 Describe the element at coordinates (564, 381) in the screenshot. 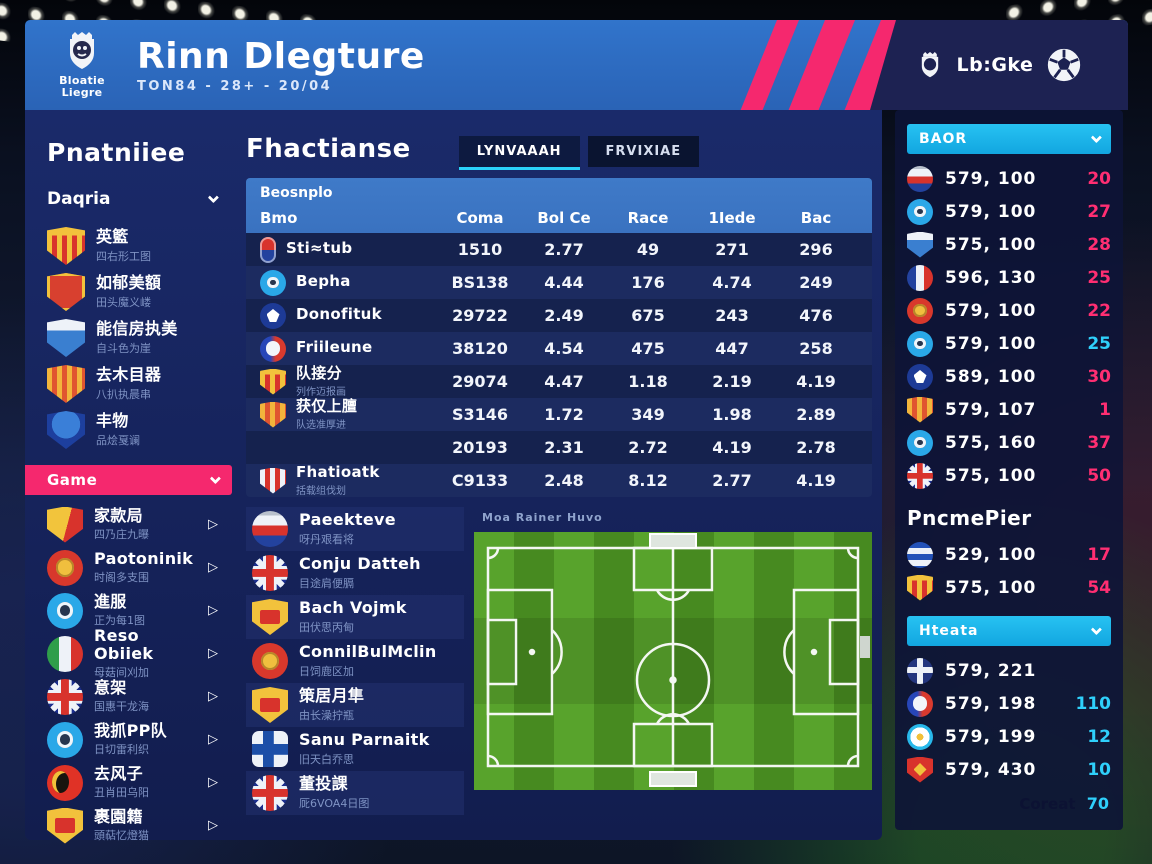

I see `stat-value: 4.47` at that location.